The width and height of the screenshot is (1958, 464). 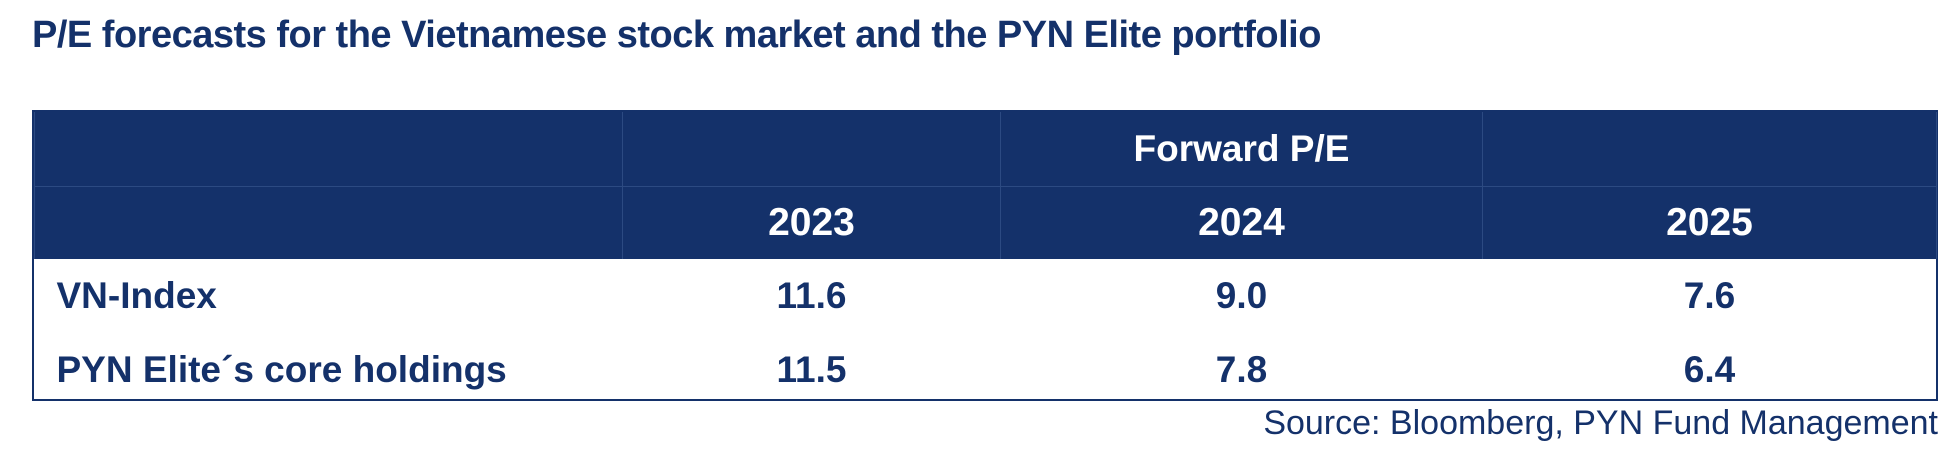 What do you see at coordinates (811, 222) in the screenshot?
I see `year-header-2023: 2023` at bounding box center [811, 222].